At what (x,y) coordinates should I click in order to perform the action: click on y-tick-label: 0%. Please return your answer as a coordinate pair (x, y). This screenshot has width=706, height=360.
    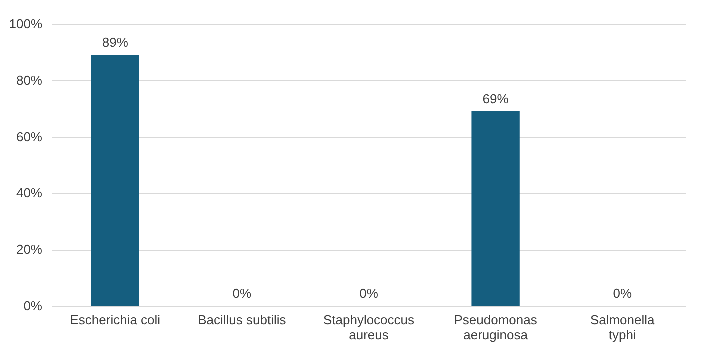
    Looking at the image, I should click on (33, 306).